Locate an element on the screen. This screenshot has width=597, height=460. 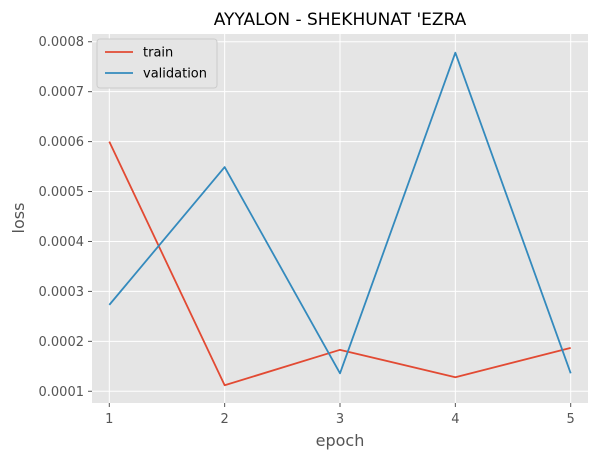
y-axis-label: loss is located at coordinates (18, 218).